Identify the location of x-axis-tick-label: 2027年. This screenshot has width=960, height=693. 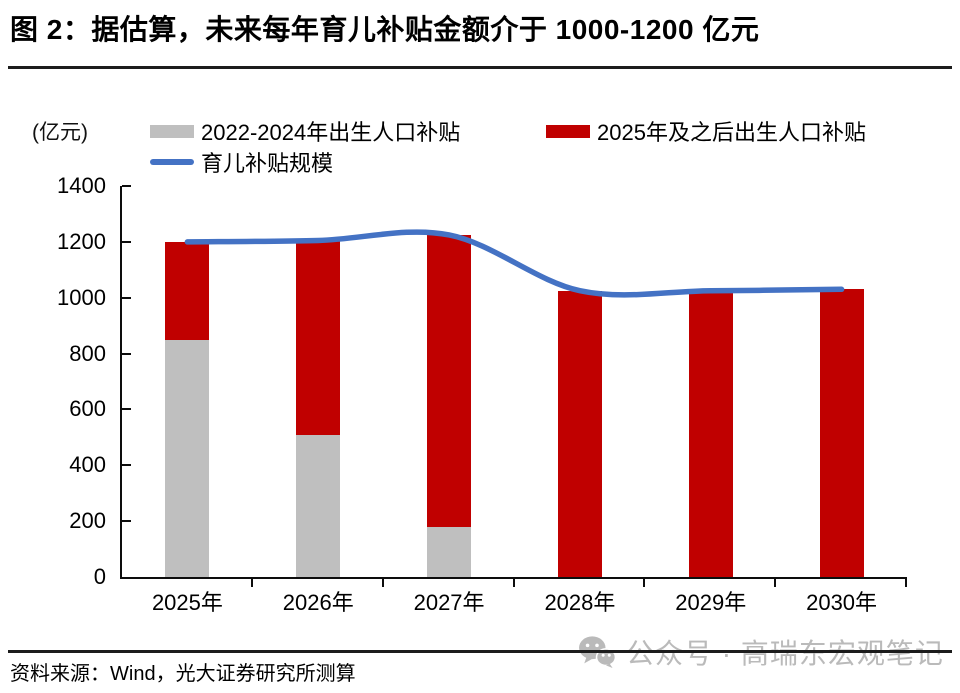
(449, 602).